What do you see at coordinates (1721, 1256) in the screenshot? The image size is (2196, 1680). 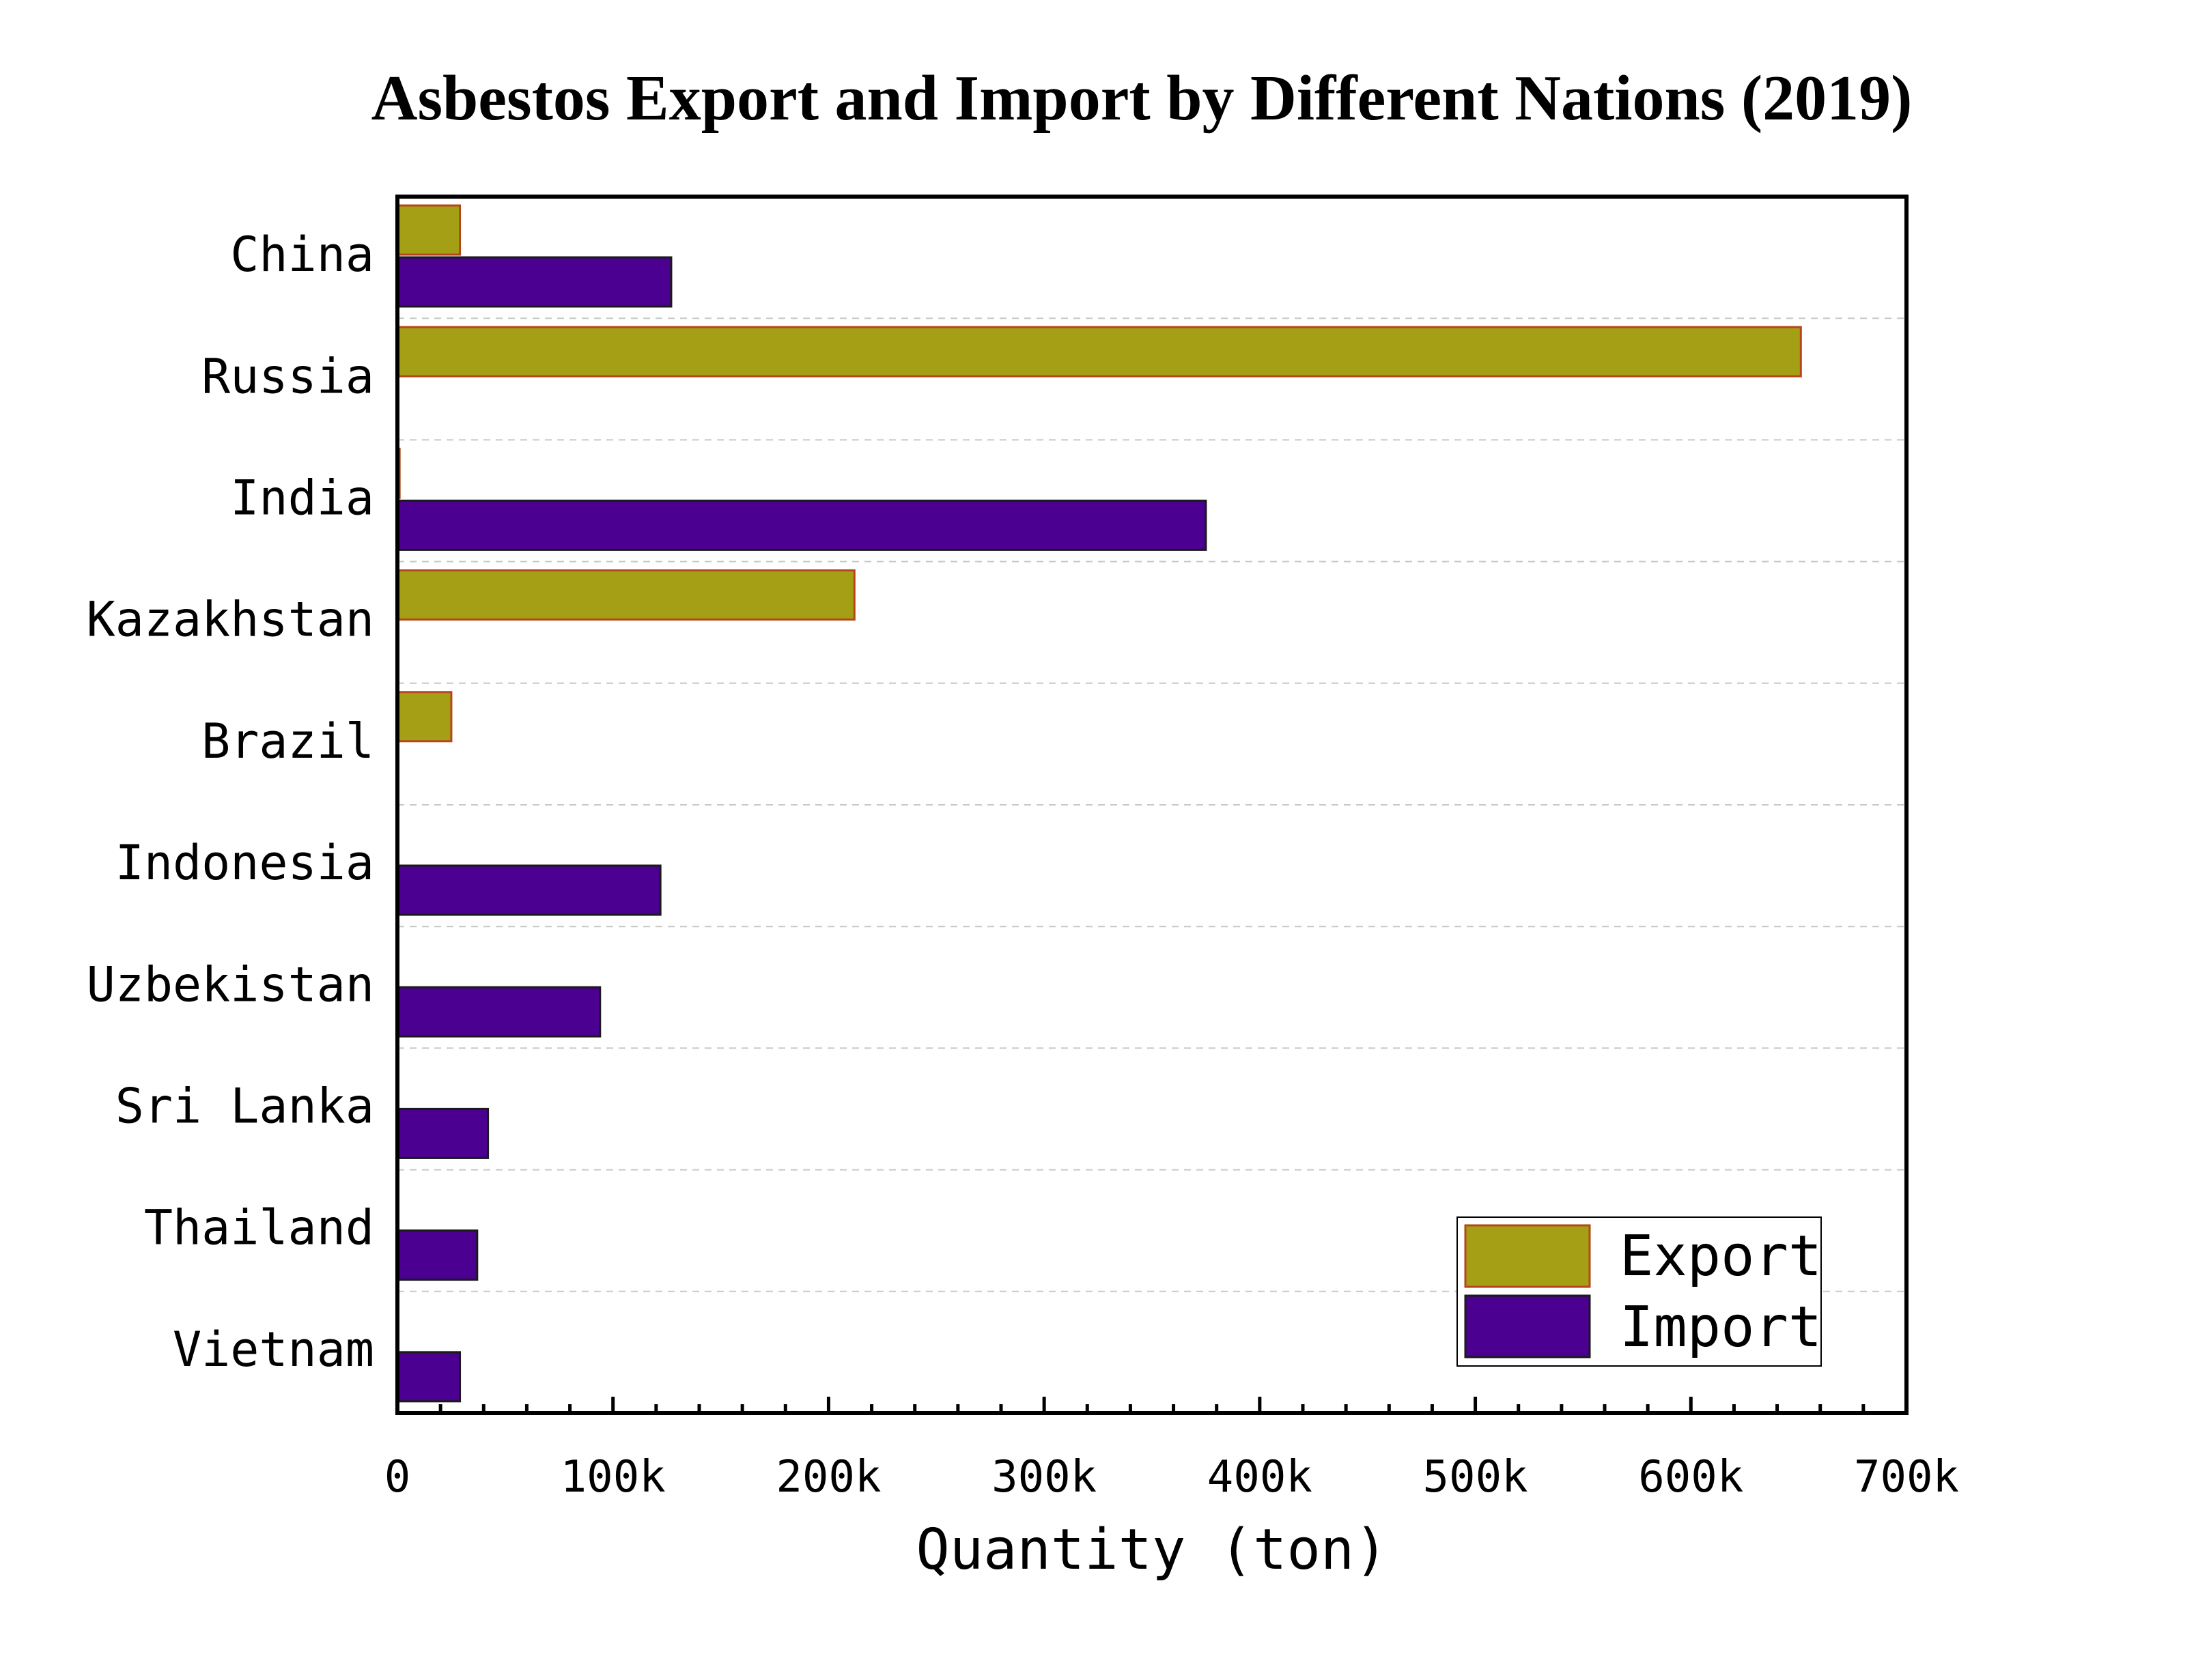 I see `legend-label-export: Export` at bounding box center [1721, 1256].